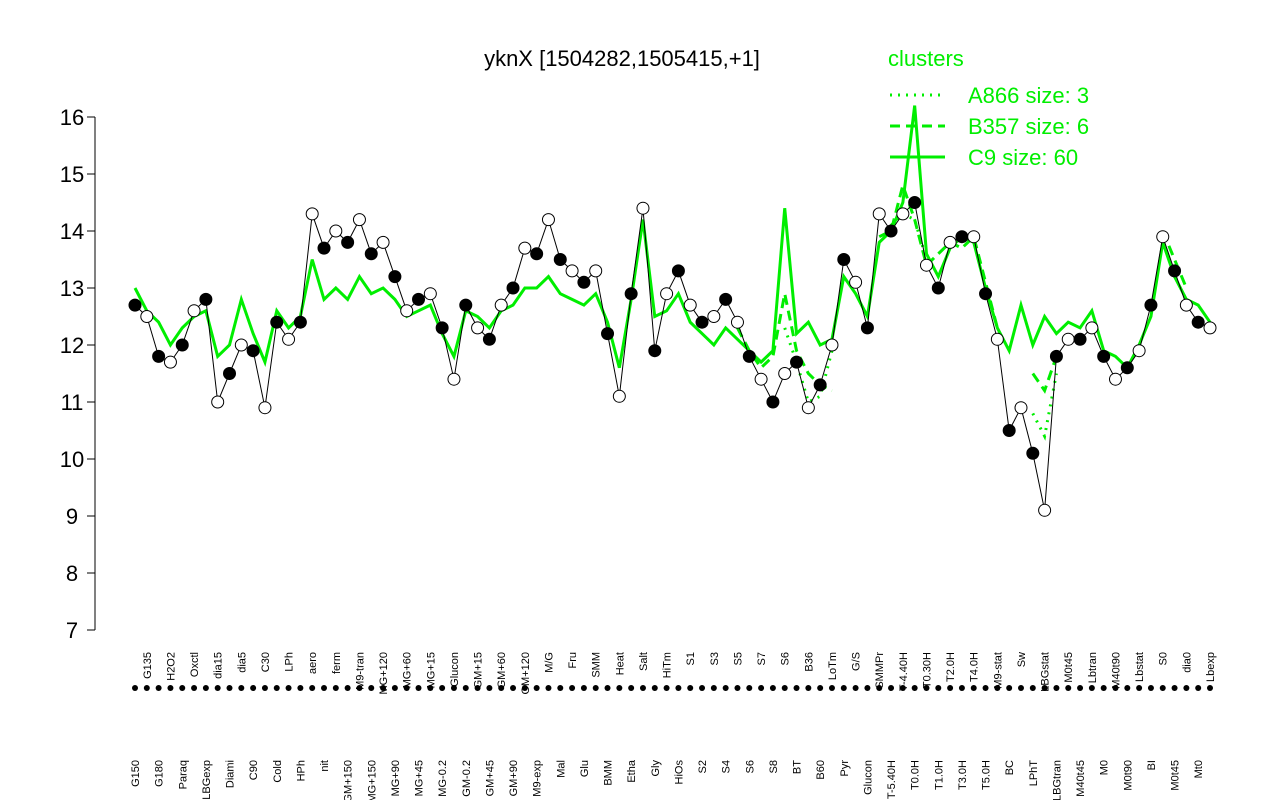 The height and width of the screenshot is (805, 1280). Describe the element at coordinates (396, 778) in the screenshot. I see `x-tick-label: MG+90` at that location.